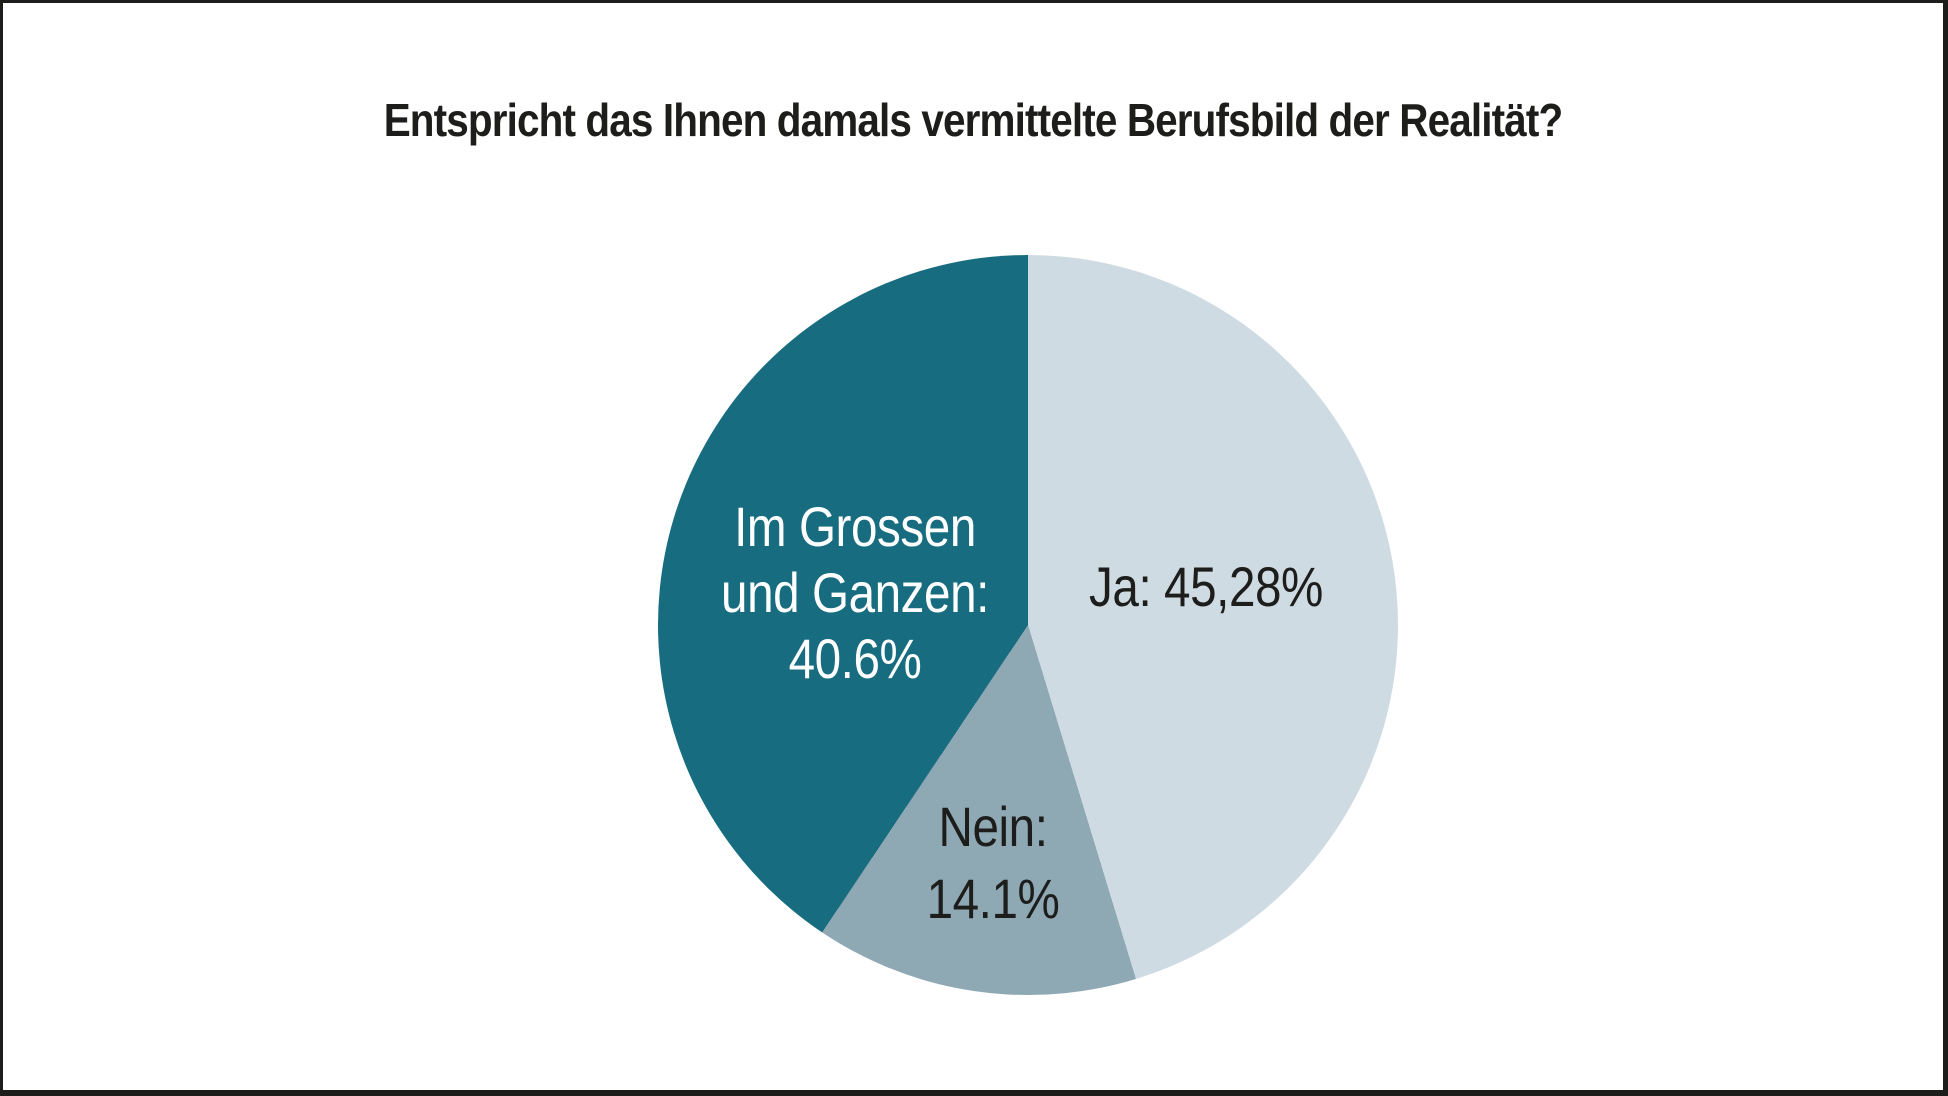 The height and width of the screenshot is (1096, 1948). What do you see at coordinates (993, 862) in the screenshot?
I see `slice-label-nein: Nein: 14.1%` at bounding box center [993, 862].